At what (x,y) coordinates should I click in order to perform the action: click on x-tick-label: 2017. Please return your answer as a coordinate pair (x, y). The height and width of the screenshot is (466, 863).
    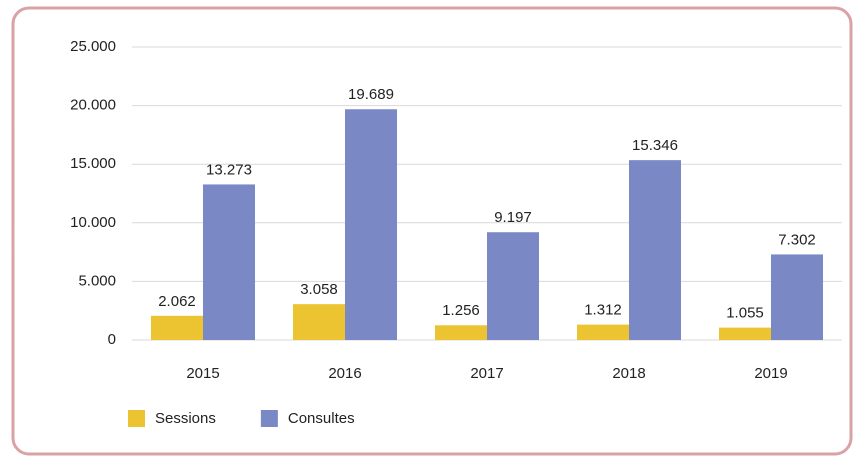
    Looking at the image, I should click on (486, 373).